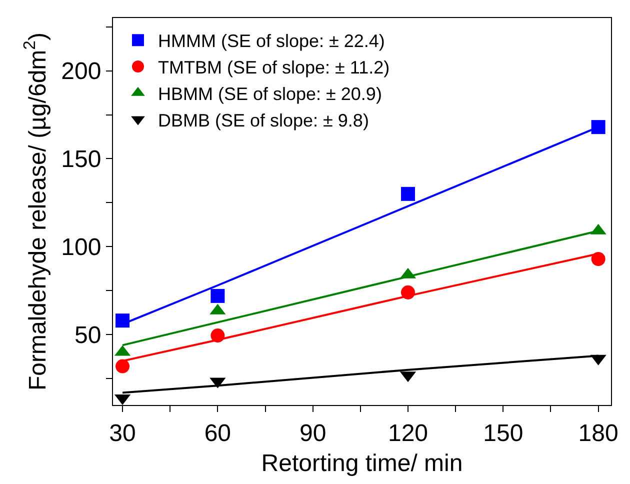 The width and height of the screenshot is (630, 484). I want to click on x-tick-label: 90, so click(312, 433).